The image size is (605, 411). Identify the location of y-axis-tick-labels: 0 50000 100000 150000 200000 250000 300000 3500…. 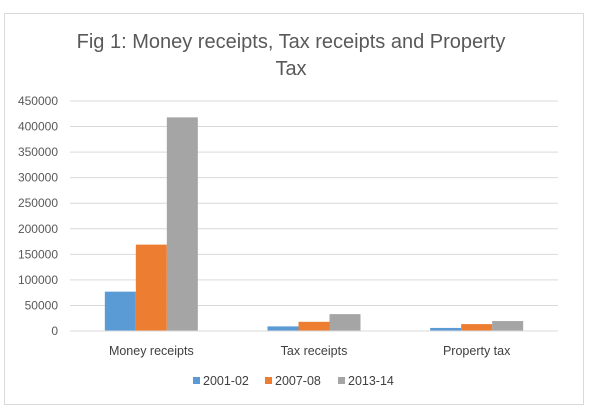
(38, 216).